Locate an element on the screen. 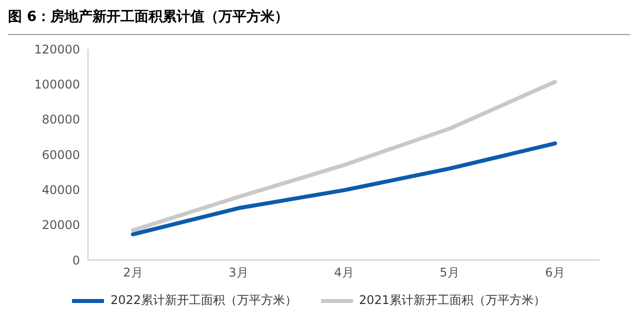 This screenshot has width=638, height=334. legend-label: 2021累计新开工面积（万平方米） is located at coordinates (452, 300).